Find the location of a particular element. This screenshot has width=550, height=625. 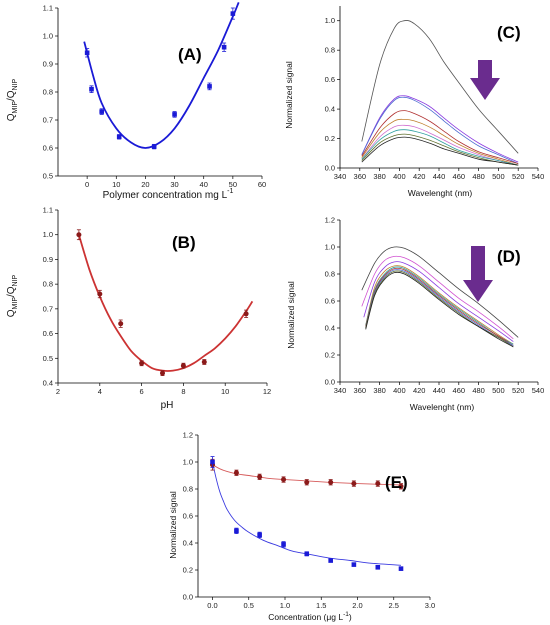

x-tick-label-a: 40 is located at coordinates (204, 184).